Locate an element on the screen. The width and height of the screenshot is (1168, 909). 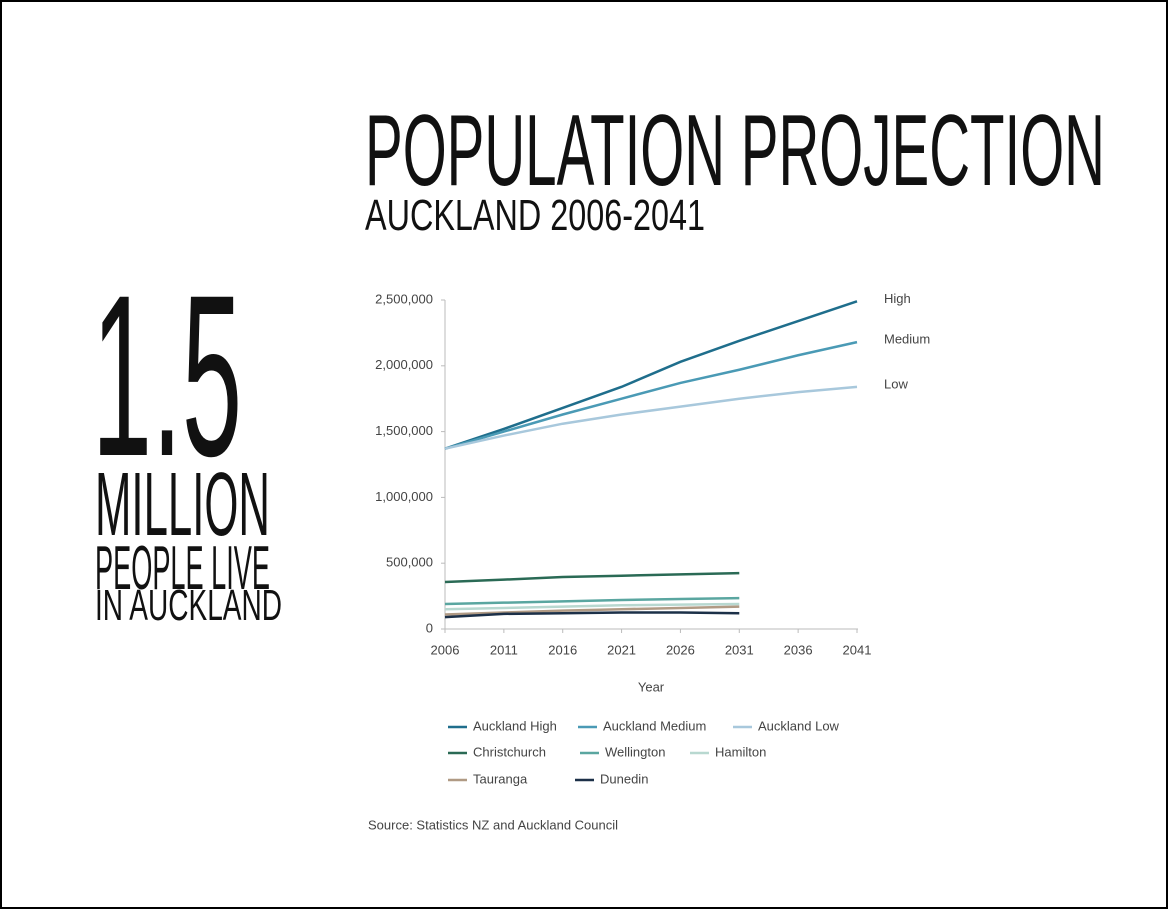
big-number: 1.5 is located at coordinates (167, 375).